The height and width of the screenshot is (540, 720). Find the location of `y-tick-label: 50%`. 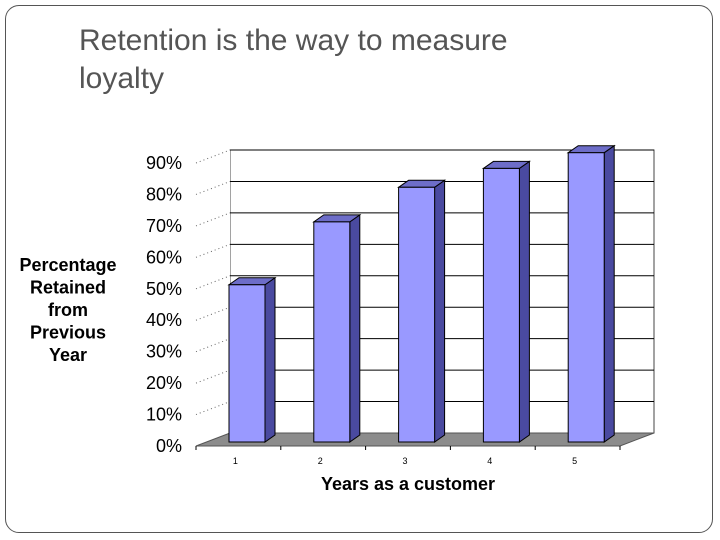

y-tick-label: 50% is located at coordinates (164, 289).